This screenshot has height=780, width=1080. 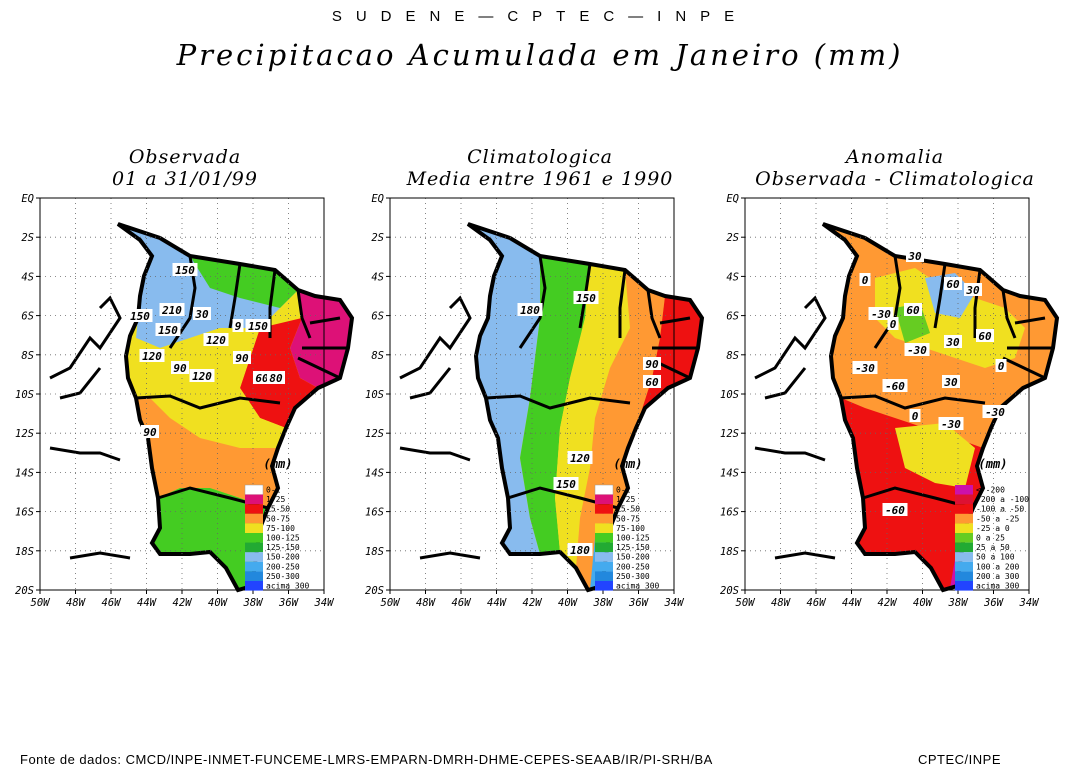 What do you see at coordinates (623, 490) in the screenshot?
I see `legend-label: 0-1` at bounding box center [623, 490].